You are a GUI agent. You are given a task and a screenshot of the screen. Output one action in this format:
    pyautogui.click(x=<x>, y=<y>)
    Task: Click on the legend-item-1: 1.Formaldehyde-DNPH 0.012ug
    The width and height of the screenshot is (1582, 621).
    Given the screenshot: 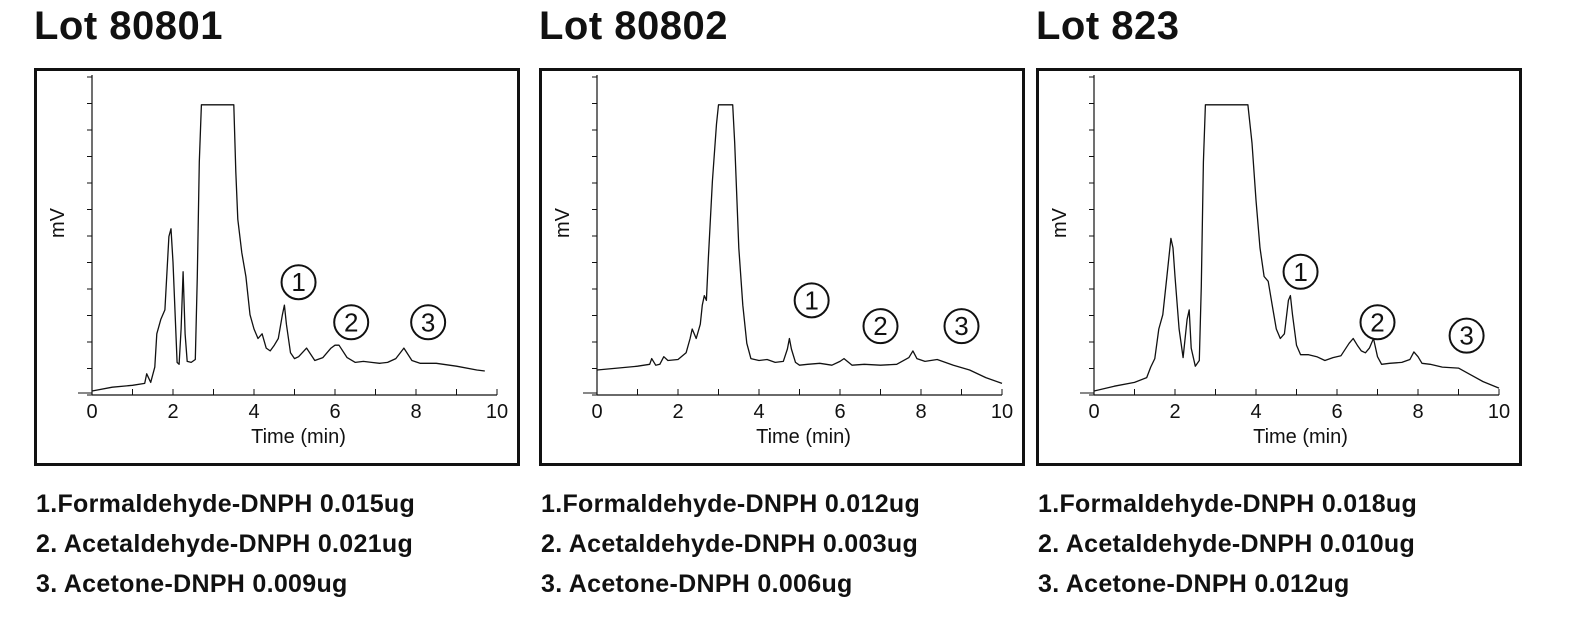 What is the action you would take?
    pyautogui.click(x=731, y=504)
    